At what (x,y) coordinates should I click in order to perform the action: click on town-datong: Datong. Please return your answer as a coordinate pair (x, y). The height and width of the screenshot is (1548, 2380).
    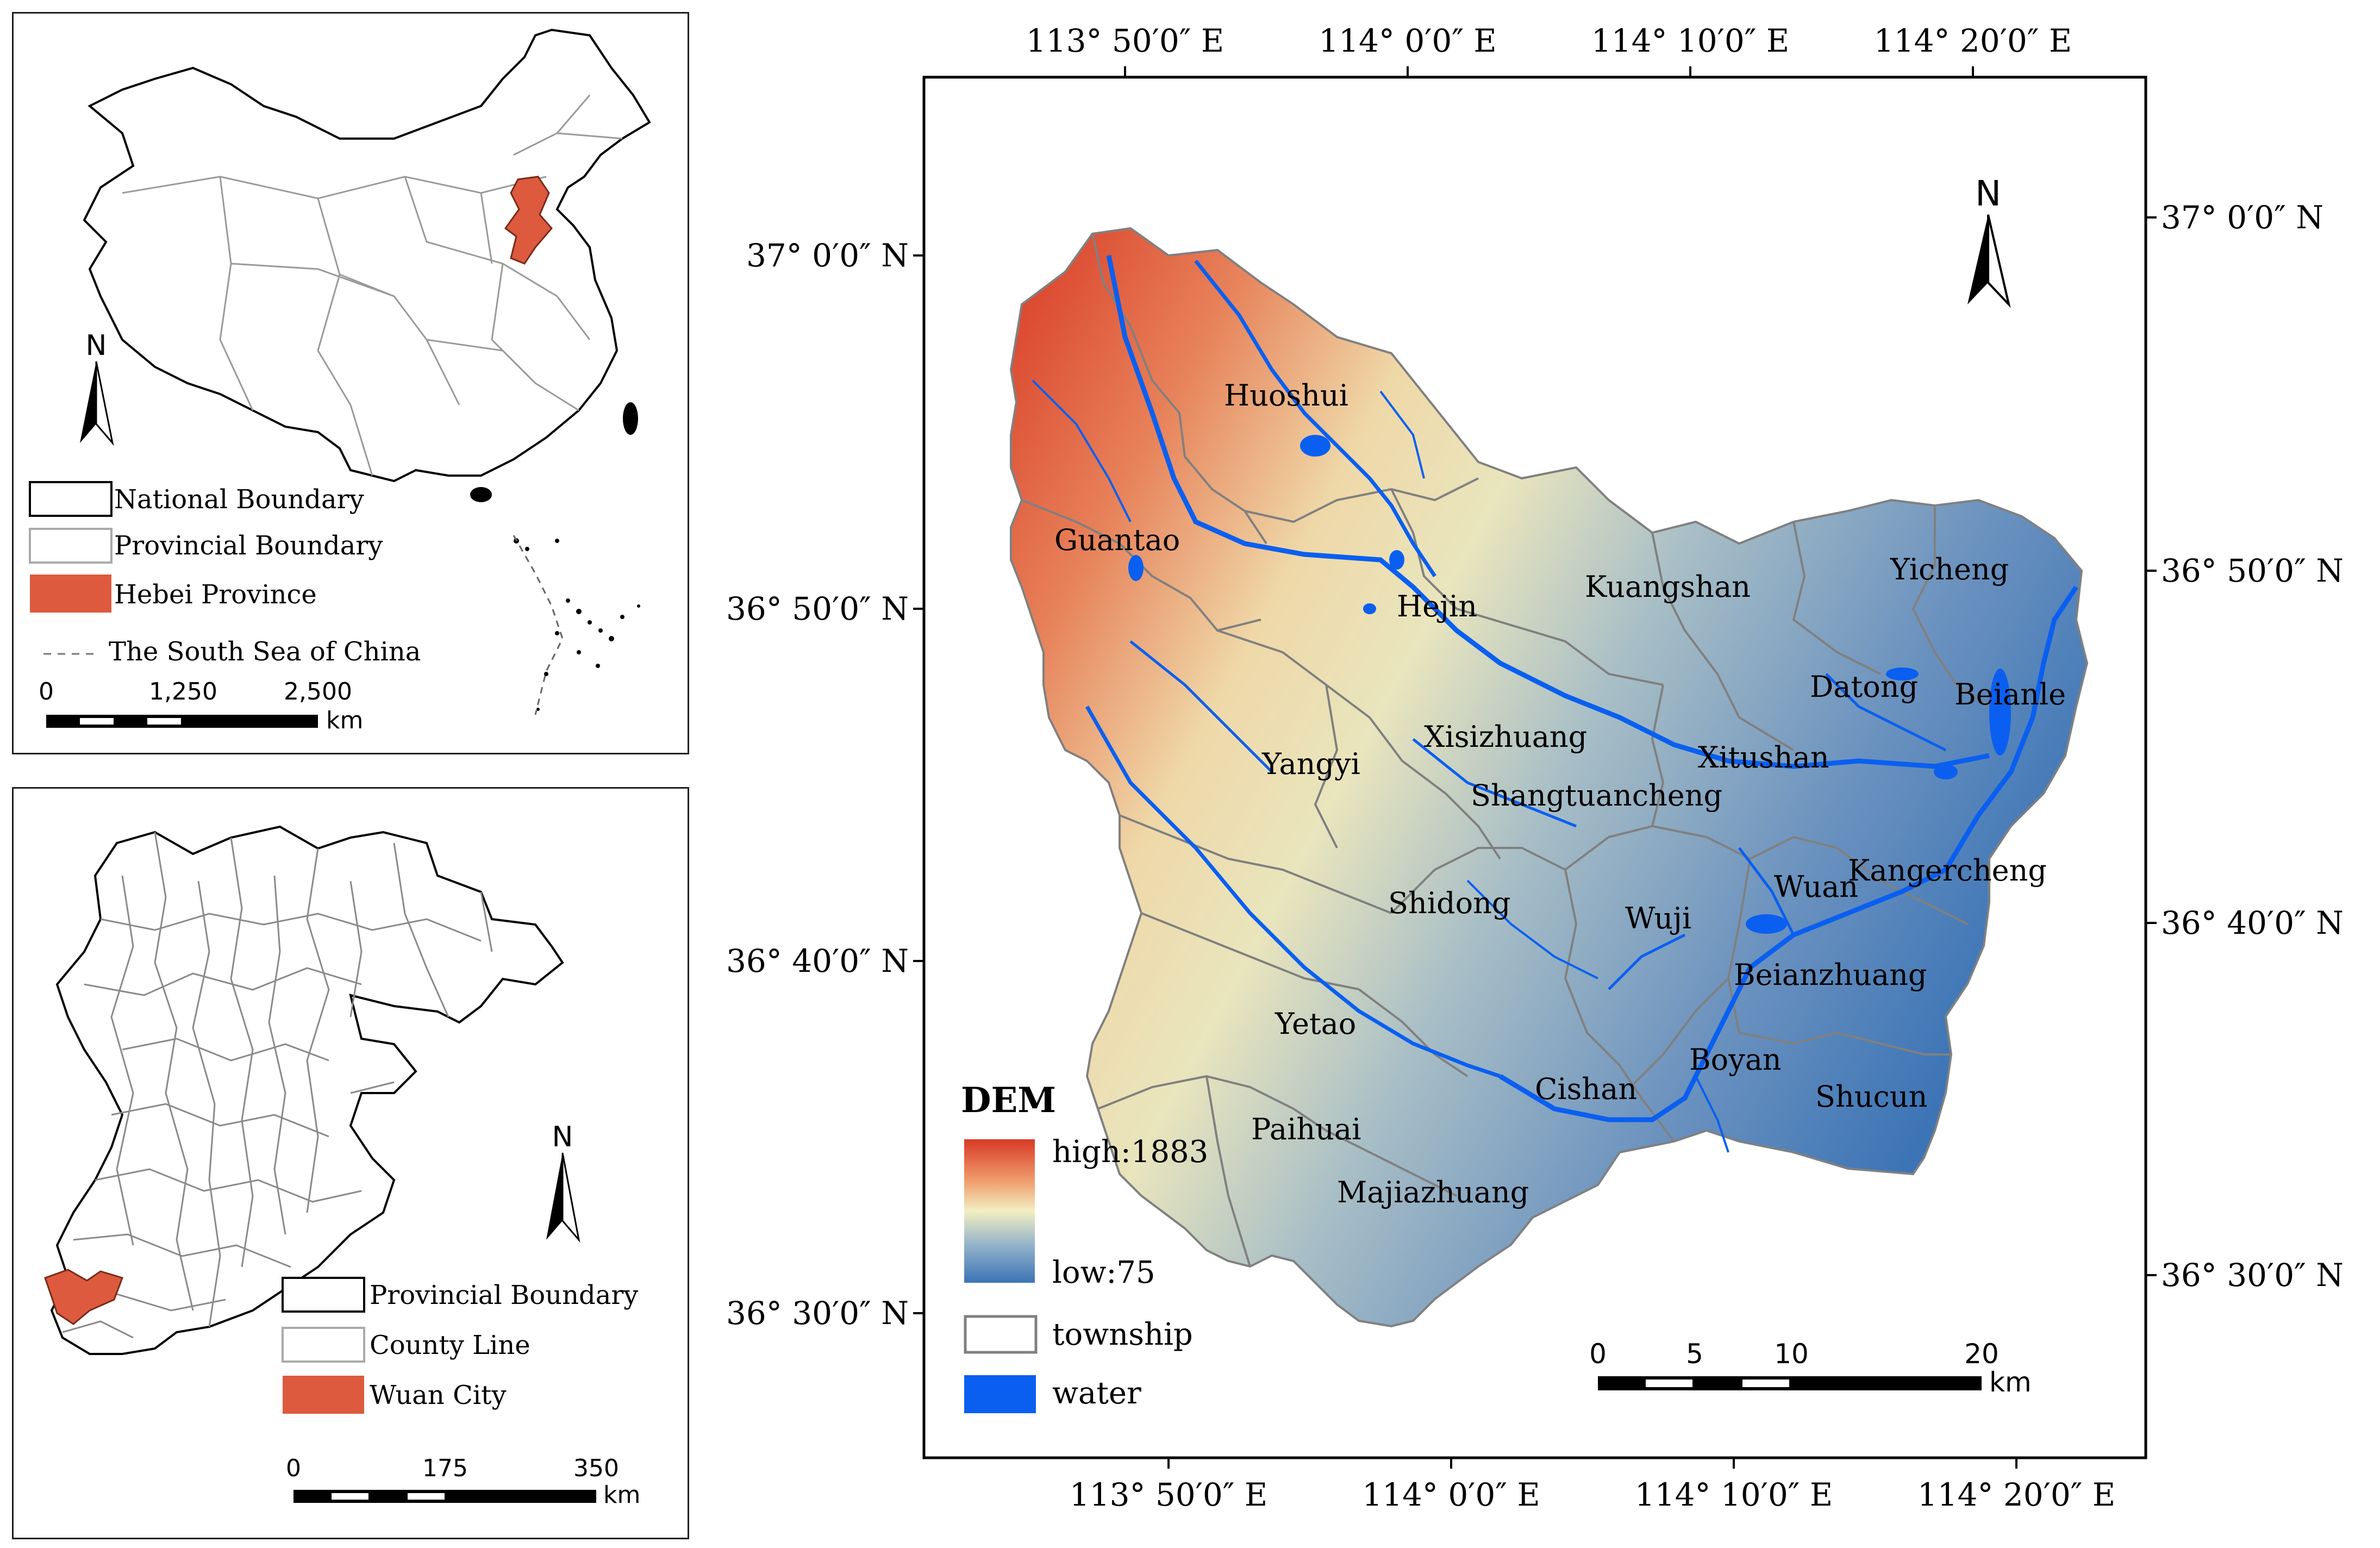
    Looking at the image, I should click on (1864, 687).